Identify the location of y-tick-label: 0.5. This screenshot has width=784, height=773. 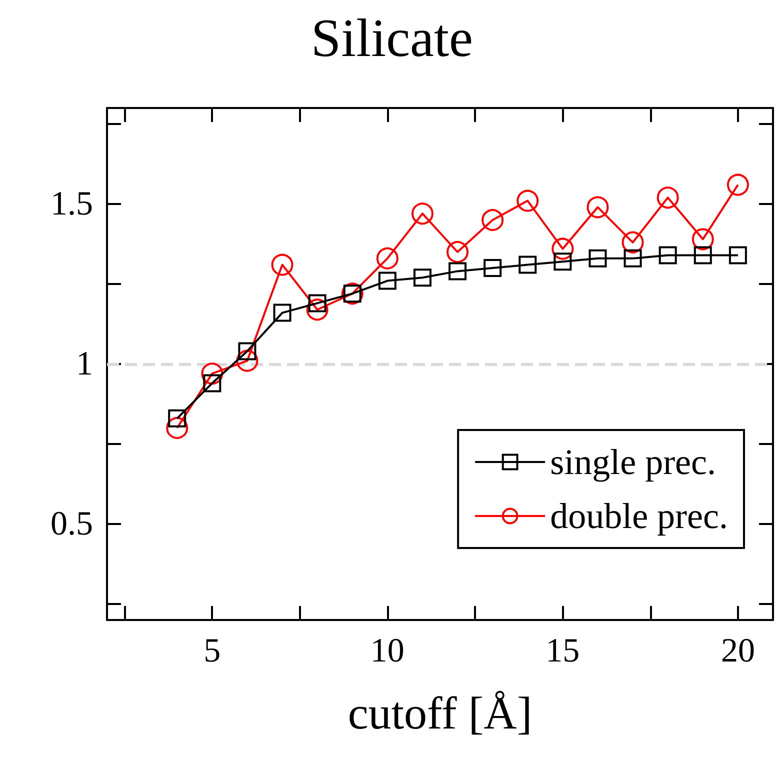
(71, 524).